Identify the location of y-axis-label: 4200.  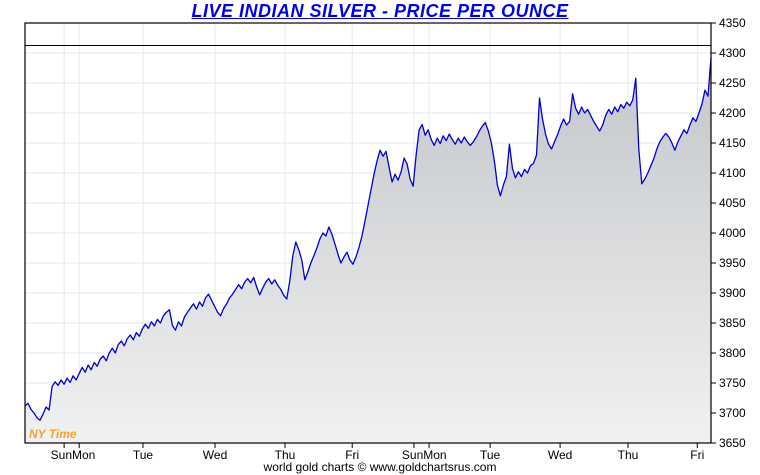
(732, 113).